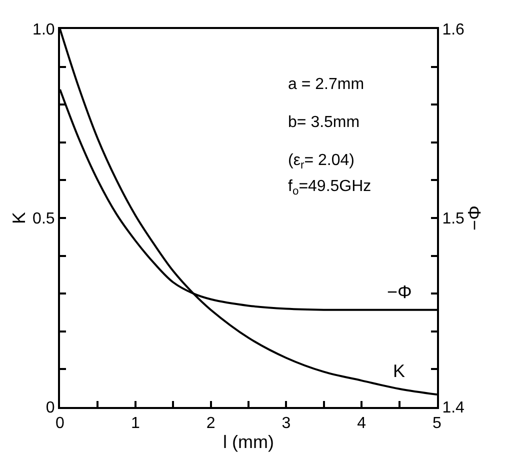 The width and height of the screenshot is (507, 470). What do you see at coordinates (43, 30) in the screenshot?
I see `y-tick-label: 1.0` at bounding box center [43, 30].